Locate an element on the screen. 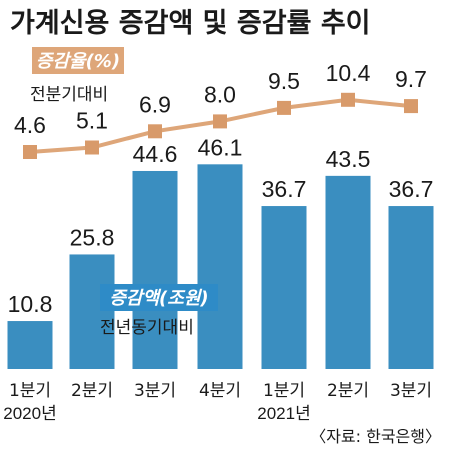  amount-value-label: 46.1 is located at coordinates (220, 147).